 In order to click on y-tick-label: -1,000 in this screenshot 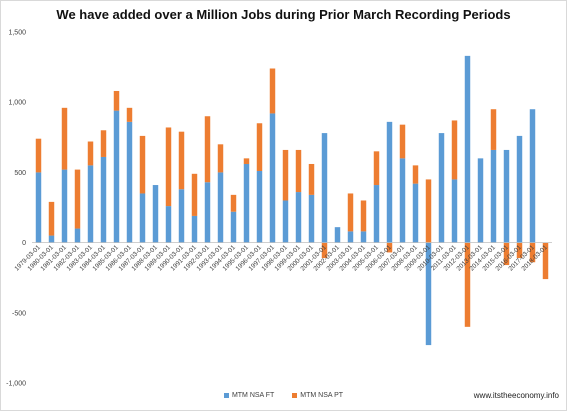, I will do `click(16, 384)`.